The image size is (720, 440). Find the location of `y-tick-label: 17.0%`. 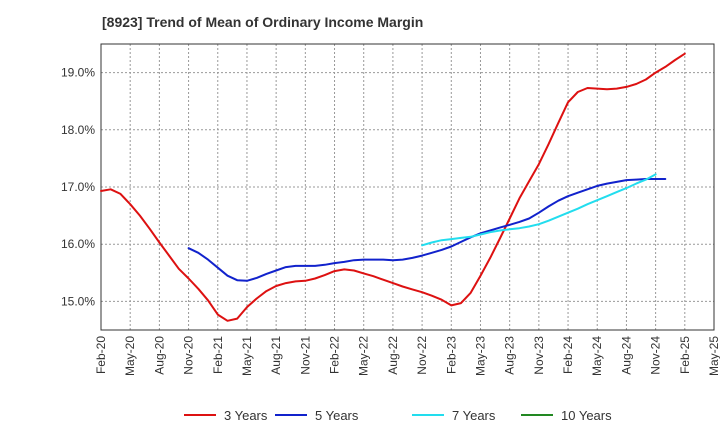

y-tick-label: 17.0% is located at coordinates (78, 187).